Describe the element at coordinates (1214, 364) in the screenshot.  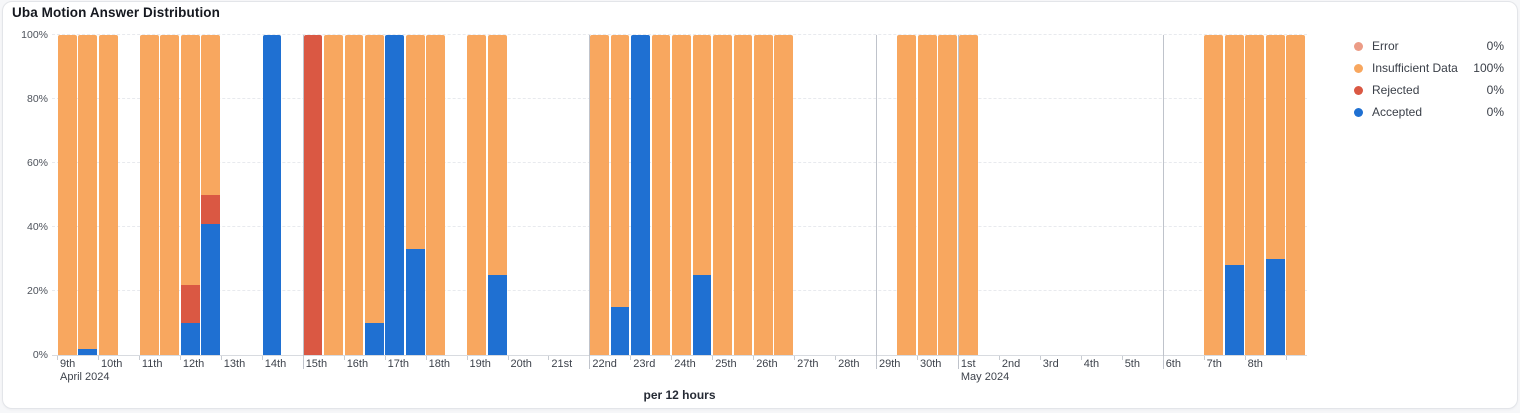
I see `x-axis-tick-label: 7th` at that location.